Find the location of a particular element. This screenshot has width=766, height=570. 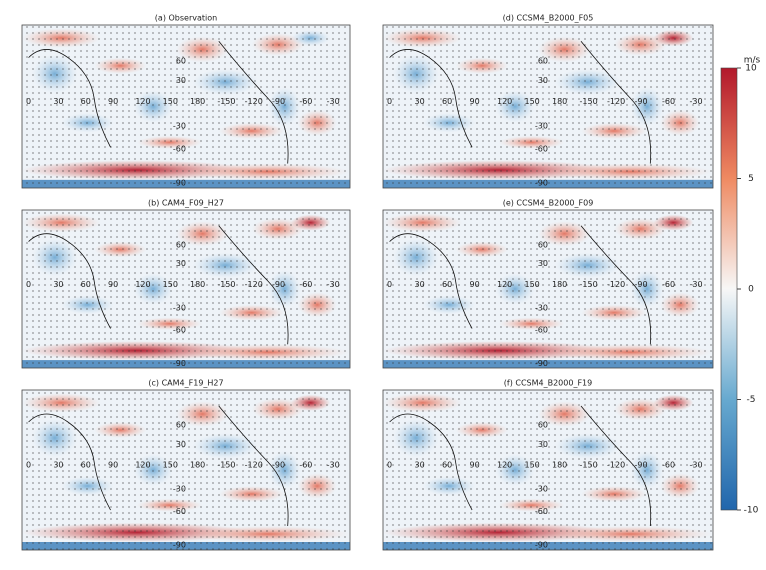

panel-title: (b) CAM4_F09_H27 is located at coordinates (186, 203).